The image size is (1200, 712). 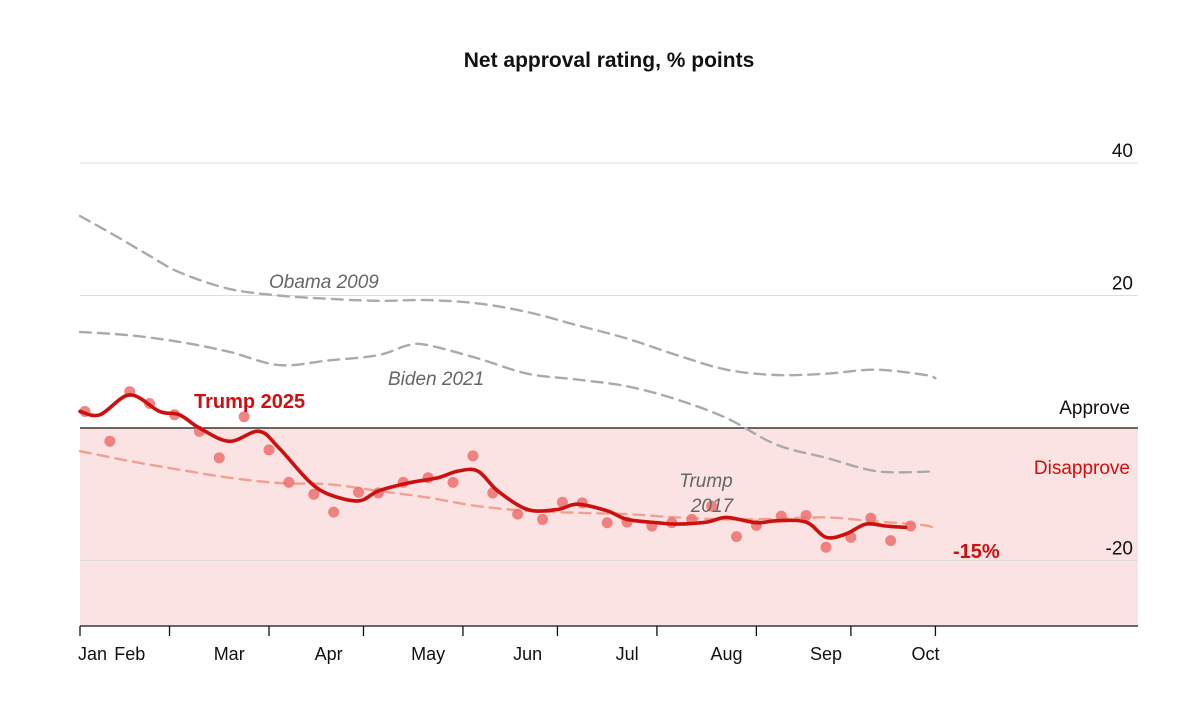 I want to click on y-tick-label: -20, so click(x=1119, y=549).